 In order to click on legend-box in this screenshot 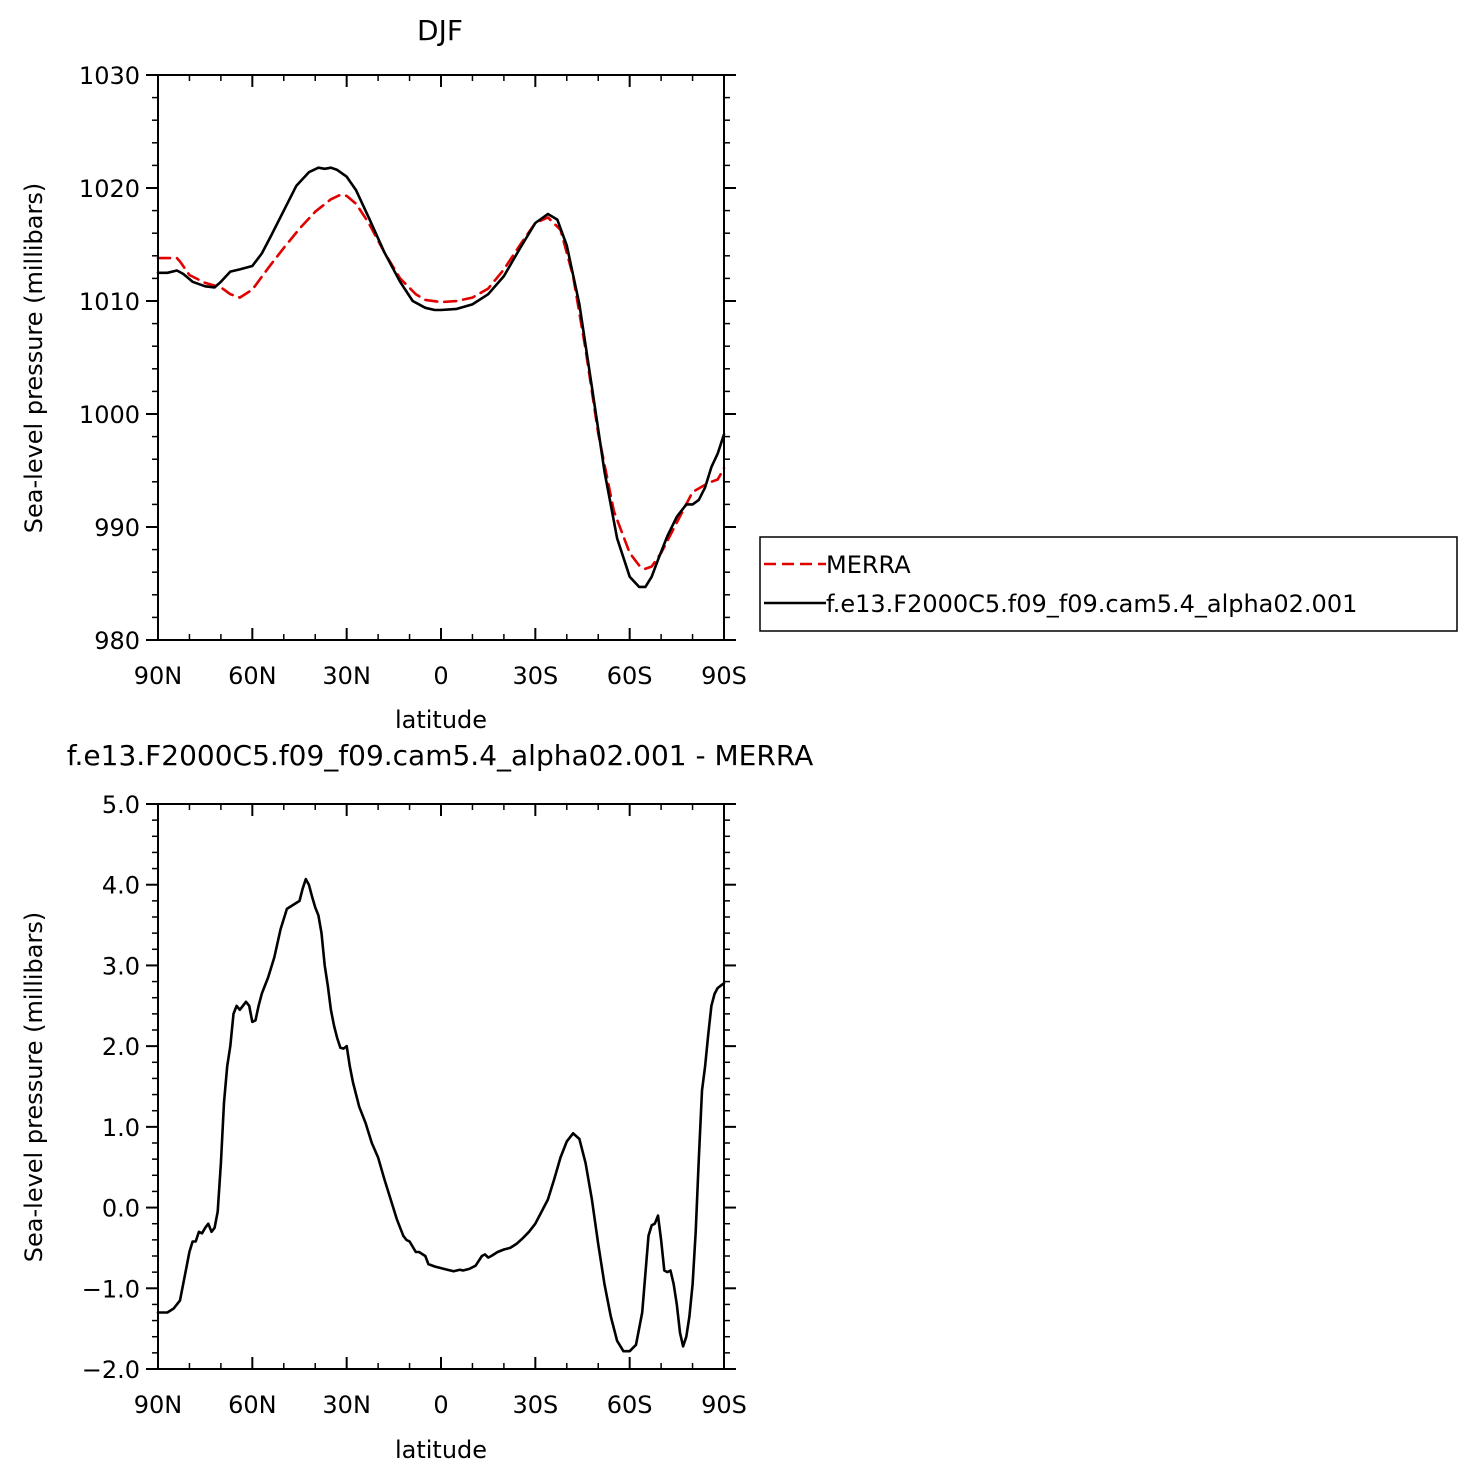, I will do `click(1108, 584)`.